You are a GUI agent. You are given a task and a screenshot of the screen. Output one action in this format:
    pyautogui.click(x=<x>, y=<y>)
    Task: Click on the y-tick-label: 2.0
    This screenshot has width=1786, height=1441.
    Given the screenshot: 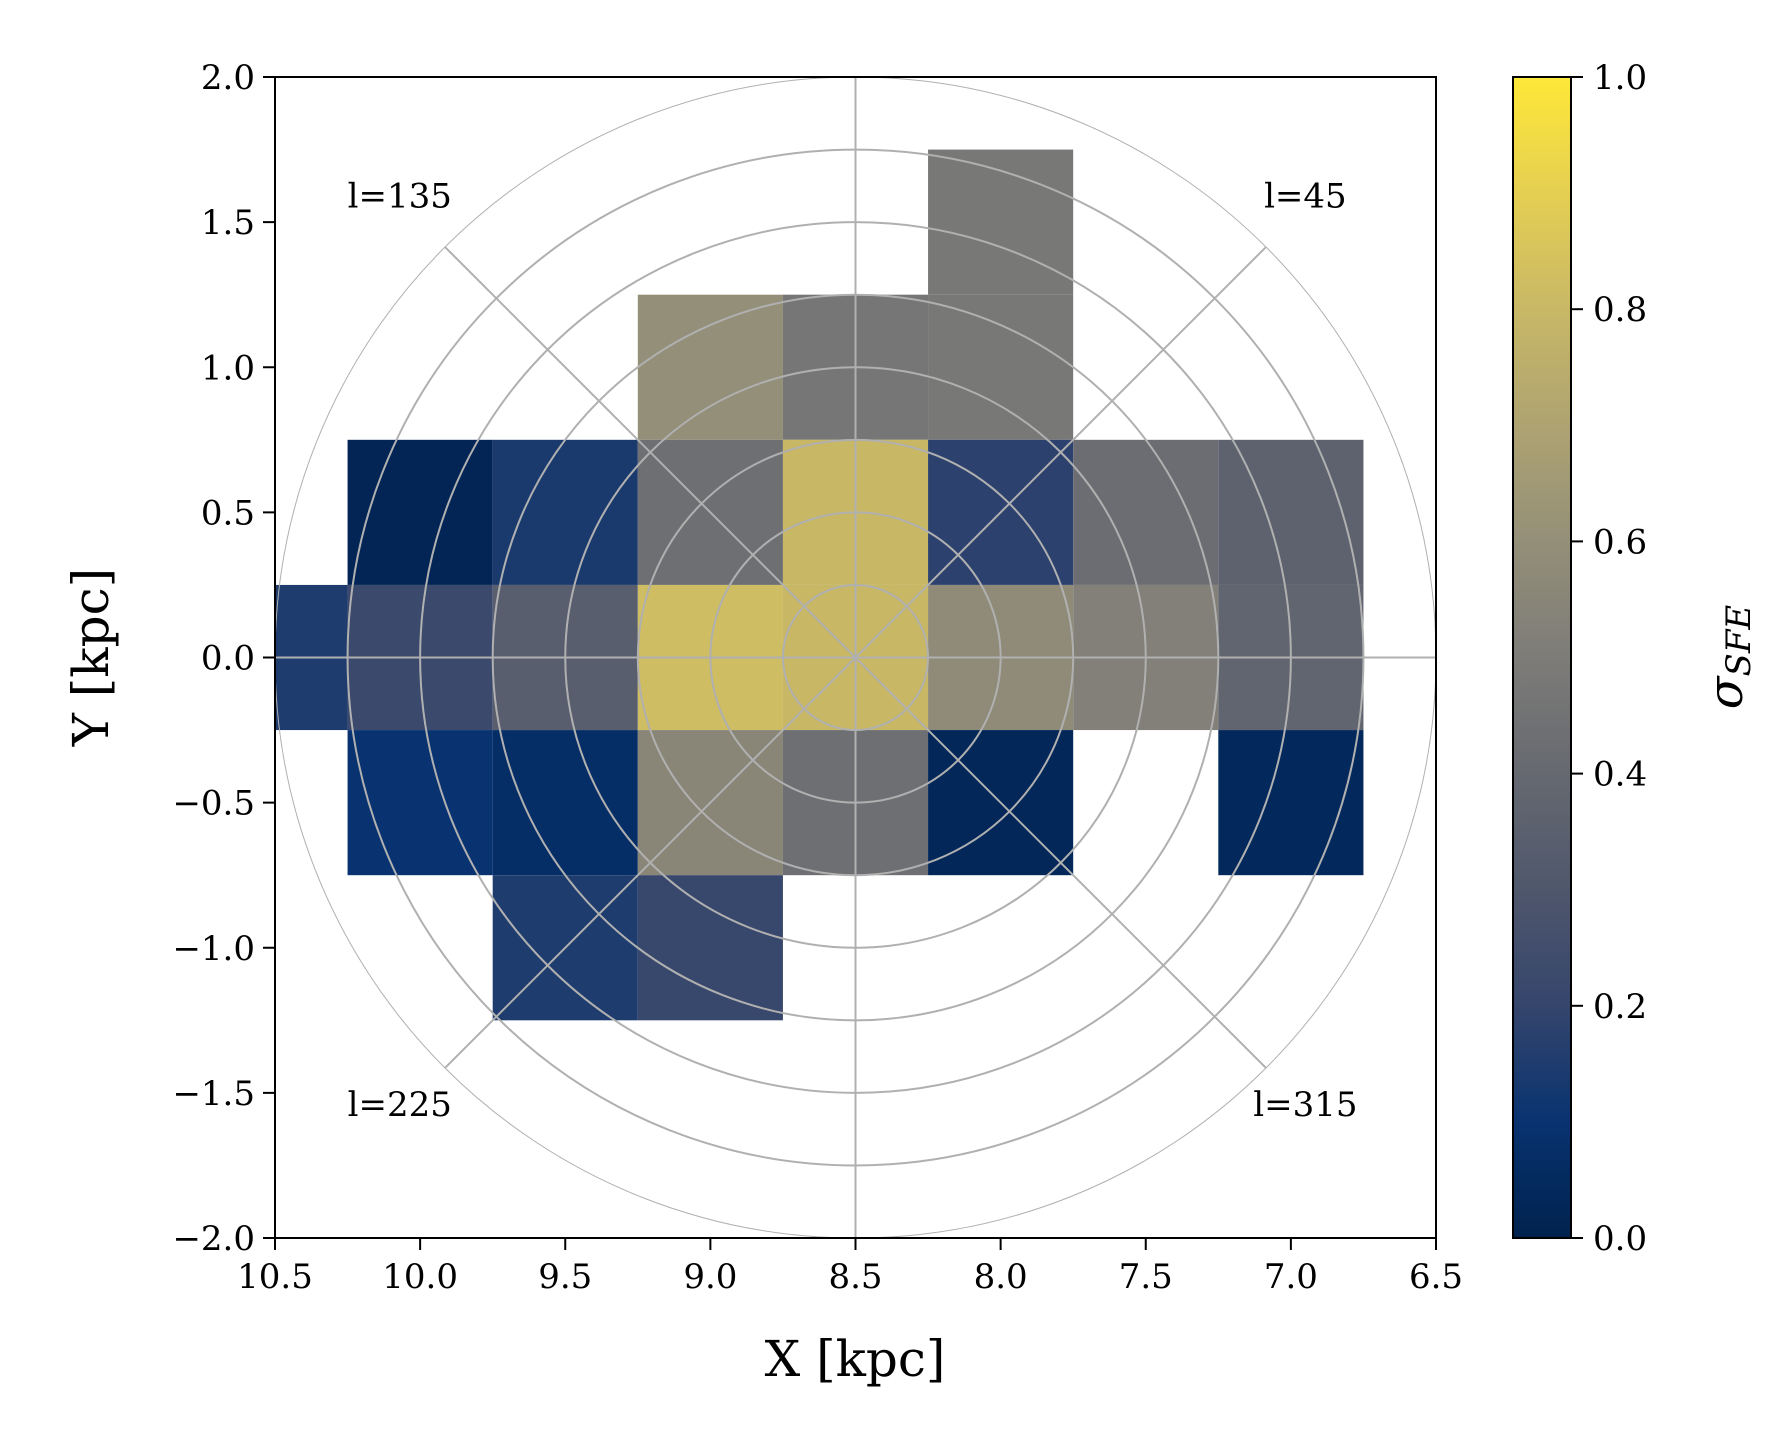 What is the action you would take?
    pyautogui.click(x=228, y=78)
    